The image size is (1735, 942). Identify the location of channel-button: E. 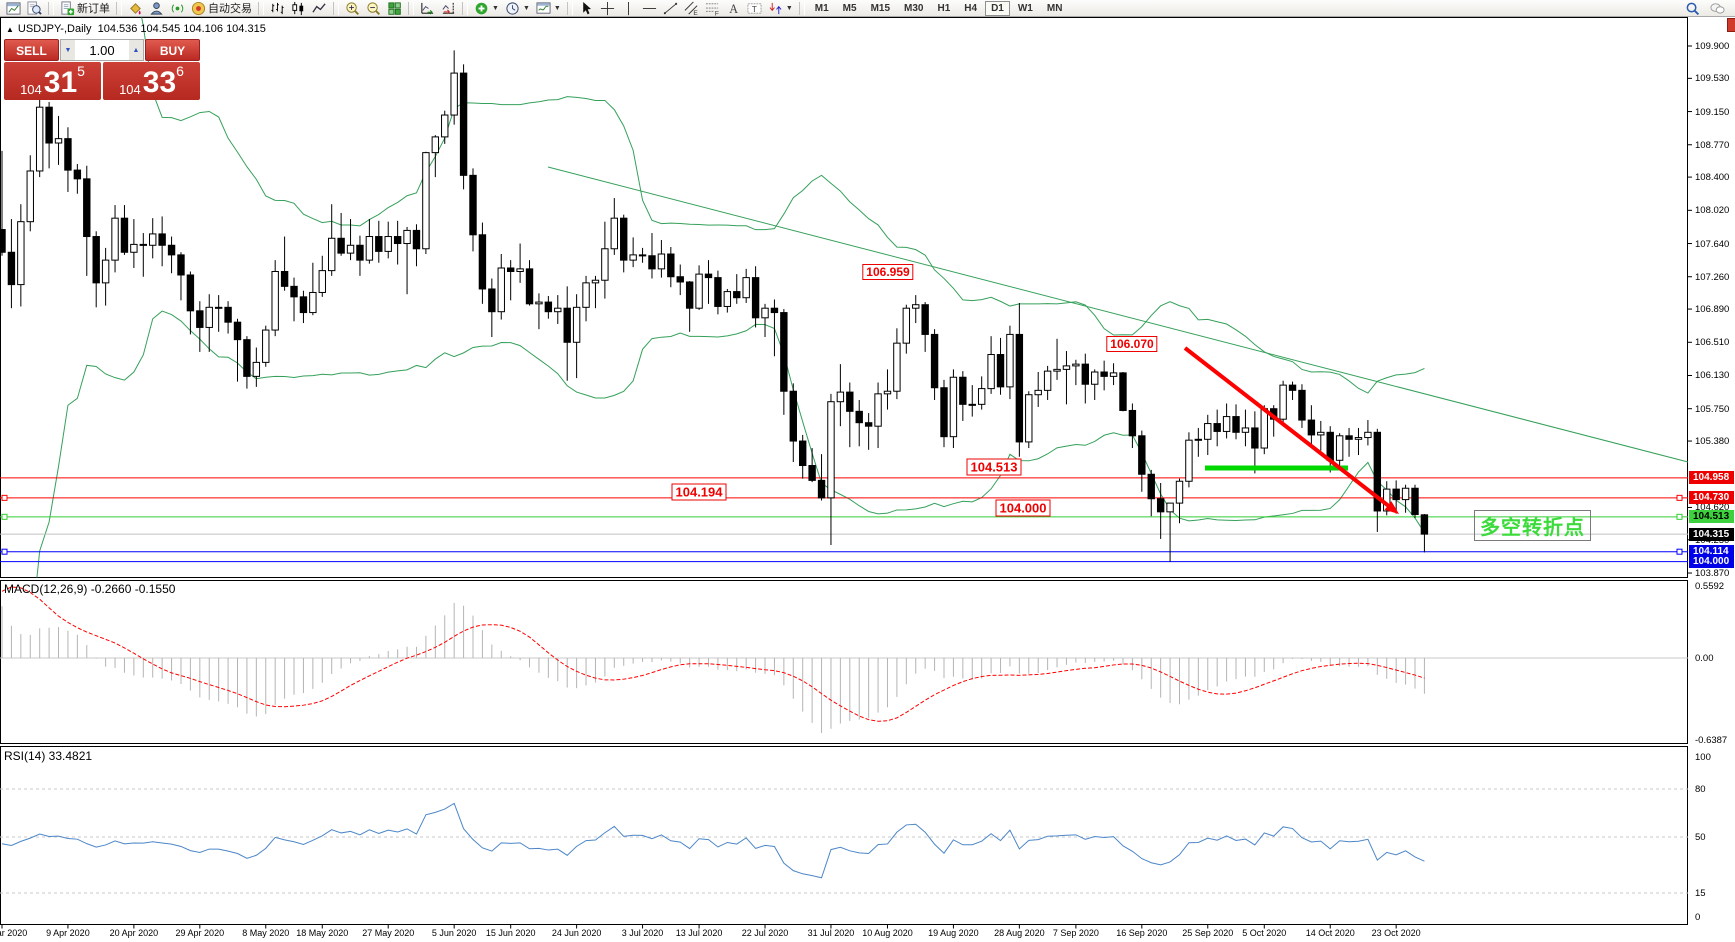
(691, 8).